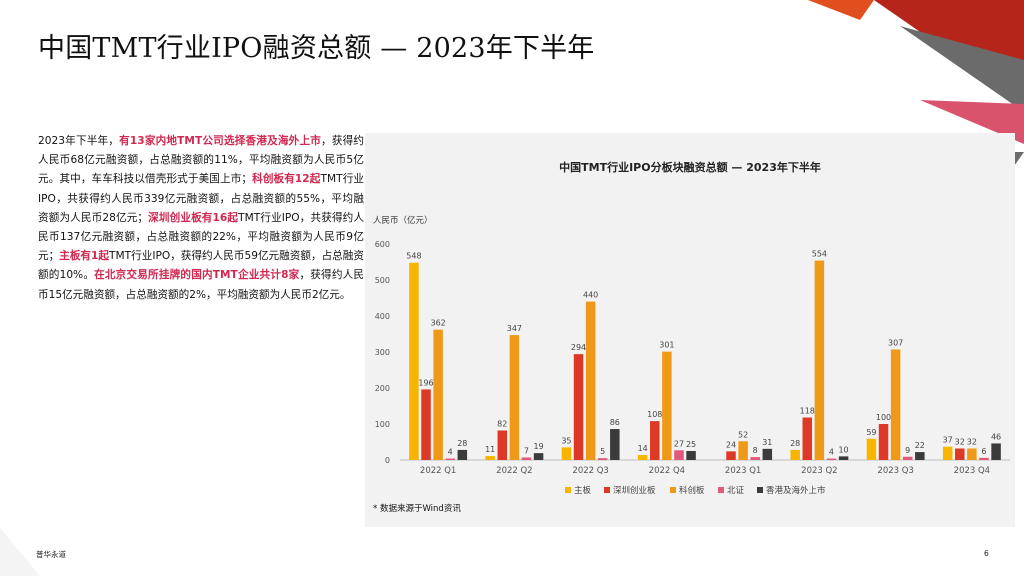  Describe the element at coordinates (84, 256) in the screenshot. I see `summary-highlight: 主板有1起` at that location.